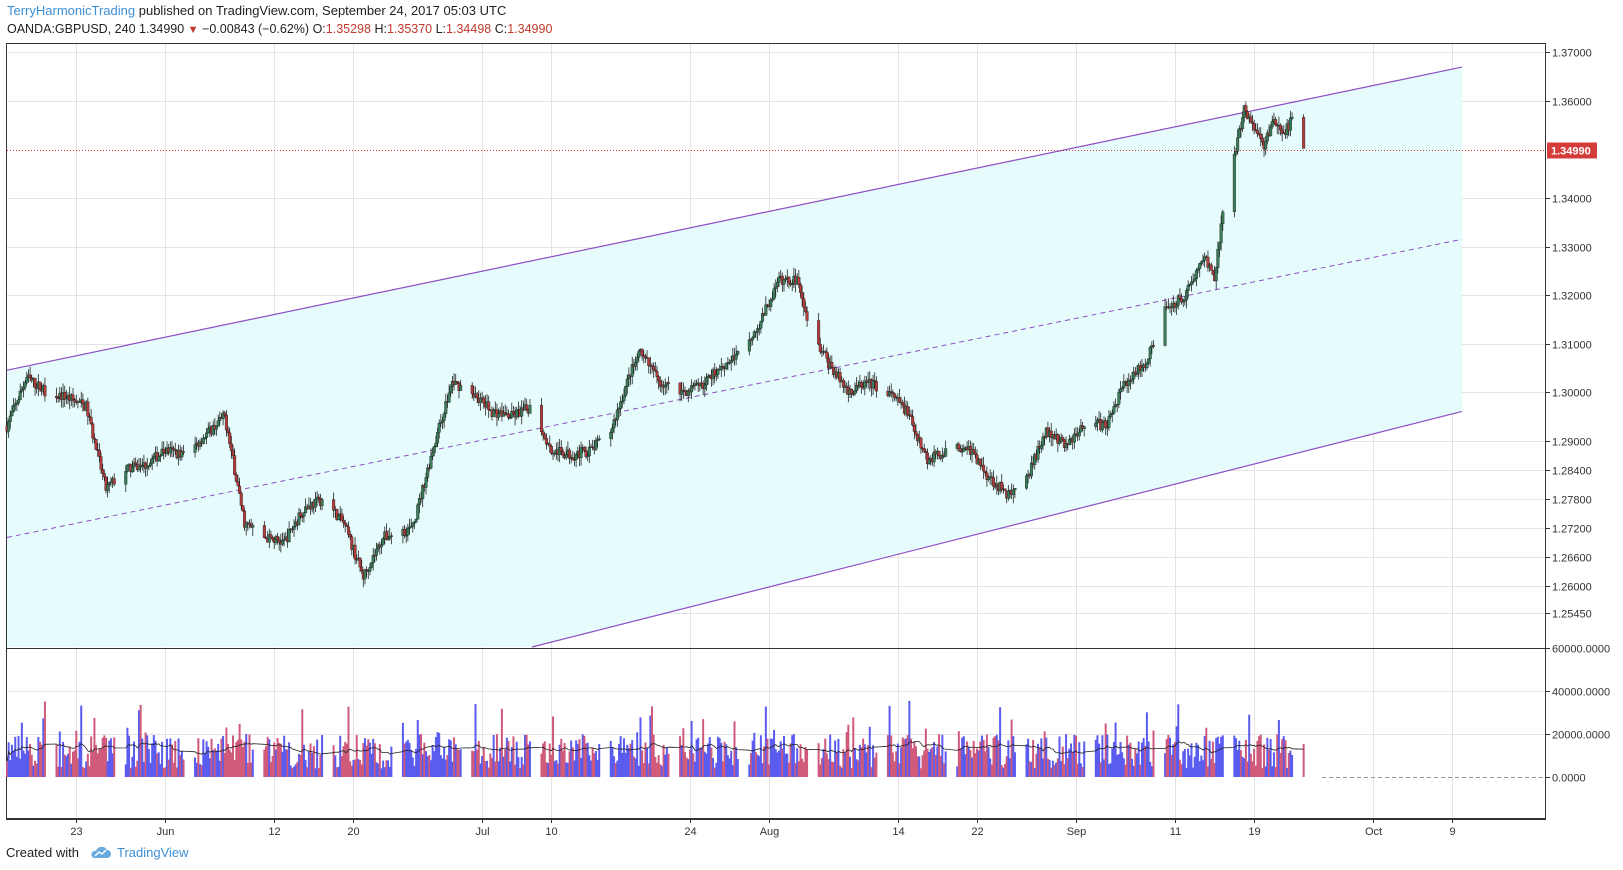  What do you see at coordinates (152, 852) in the screenshot?
I see `tradingview-link: TradingView` at bounding box center [152, 852].